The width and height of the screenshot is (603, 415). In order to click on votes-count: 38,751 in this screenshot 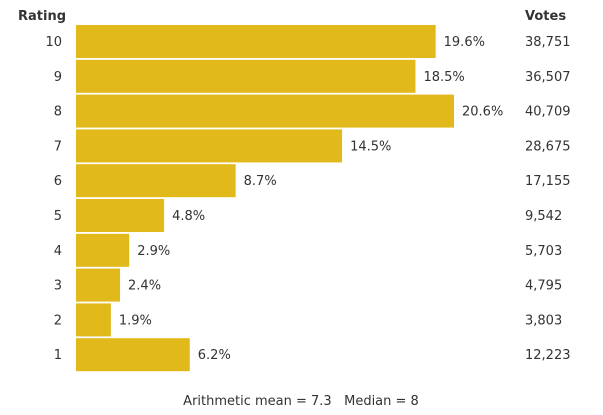, I will do `click(548, 42)`.